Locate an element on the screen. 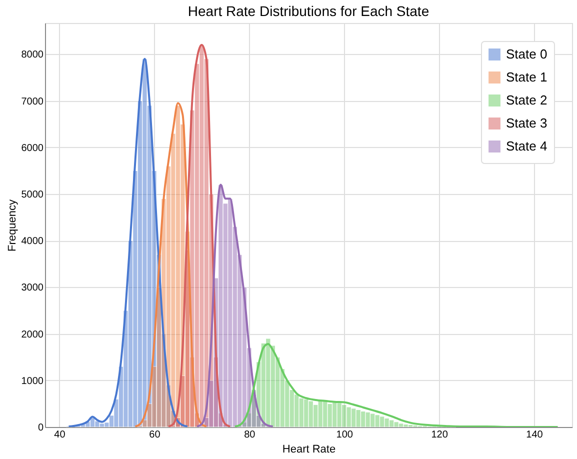  y-tick-label: 5000 is located at coordinates (32, 195).